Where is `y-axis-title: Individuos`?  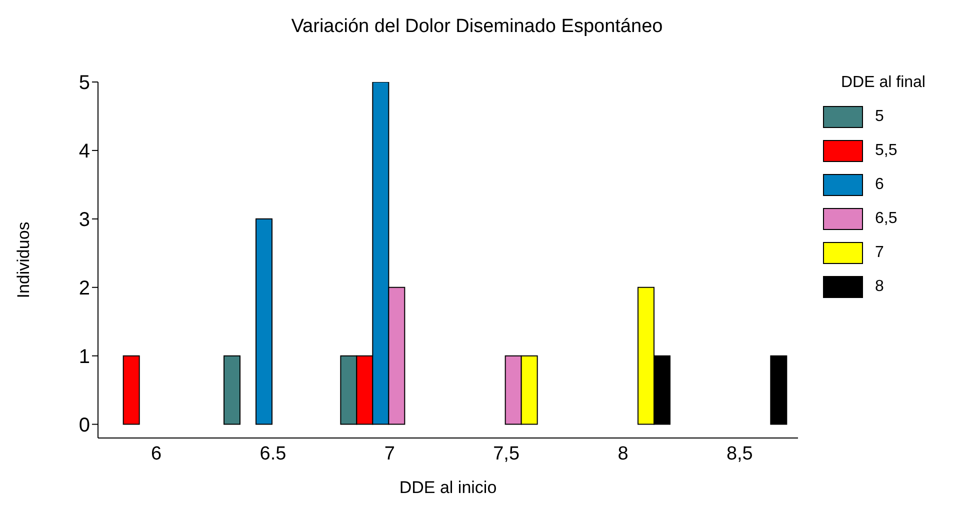 y-axis-title: Individuos is located at coordinates (24, 260).